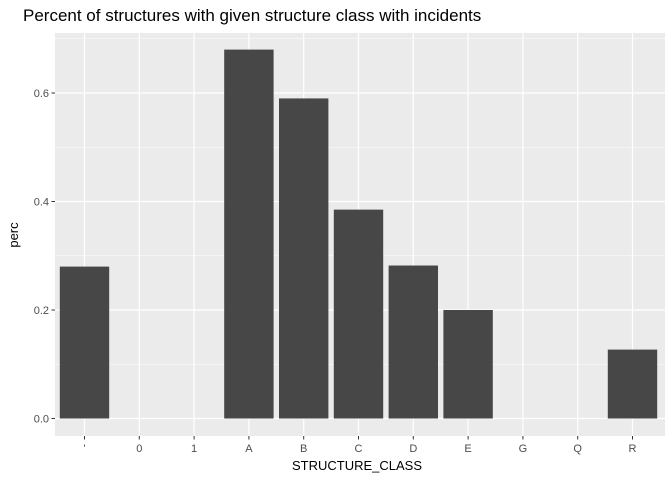 The image size is (672, 480). Describe the element at coordinates (468, 364) in the screenshot. I see `bar-E` at that location.